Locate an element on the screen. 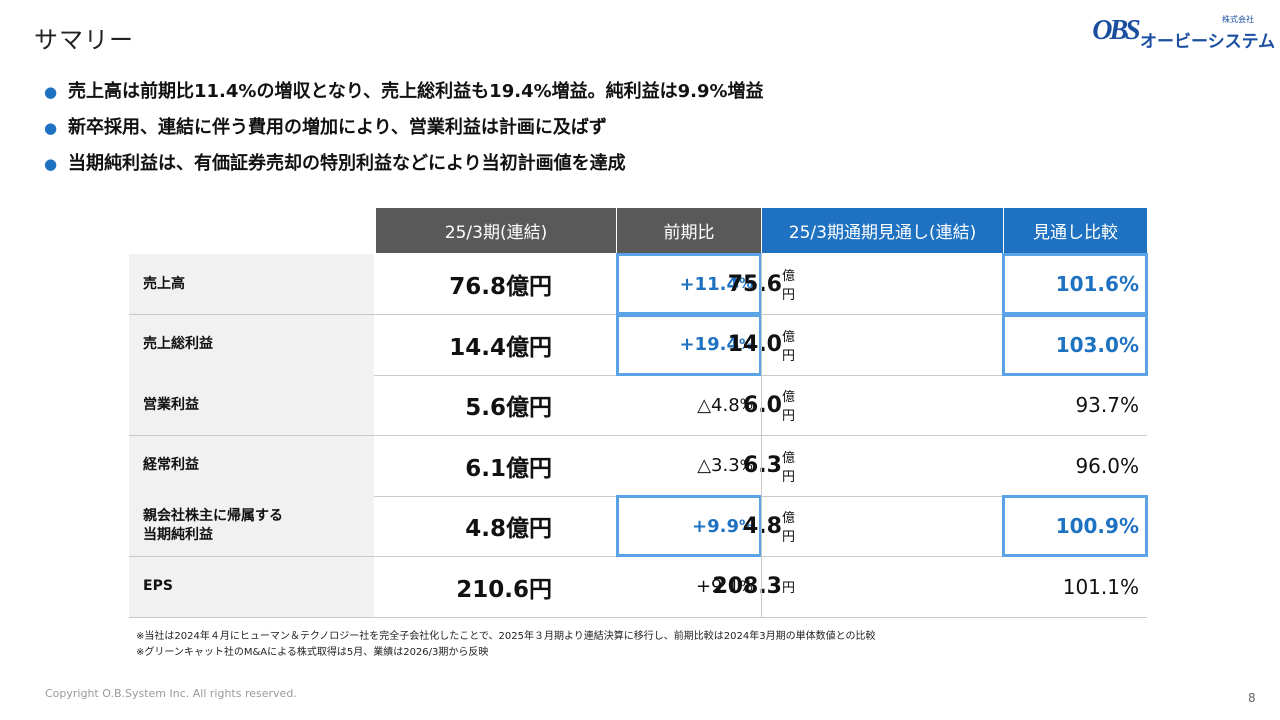 The image size is (1280, 720). header-actual: 25/3期(連結) is located at coordinates (496, 230).